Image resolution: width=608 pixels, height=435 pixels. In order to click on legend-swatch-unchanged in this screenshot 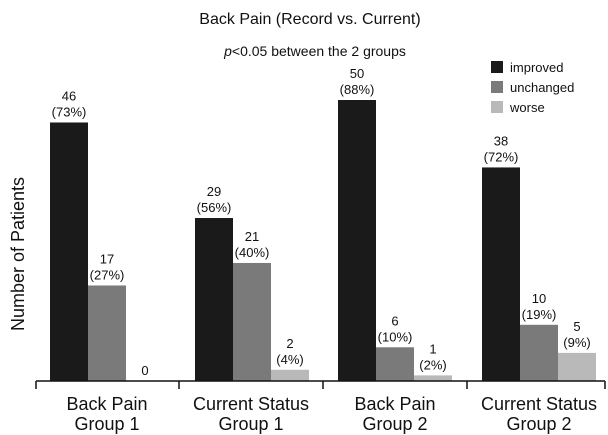, I will do `click(497, 87)`.